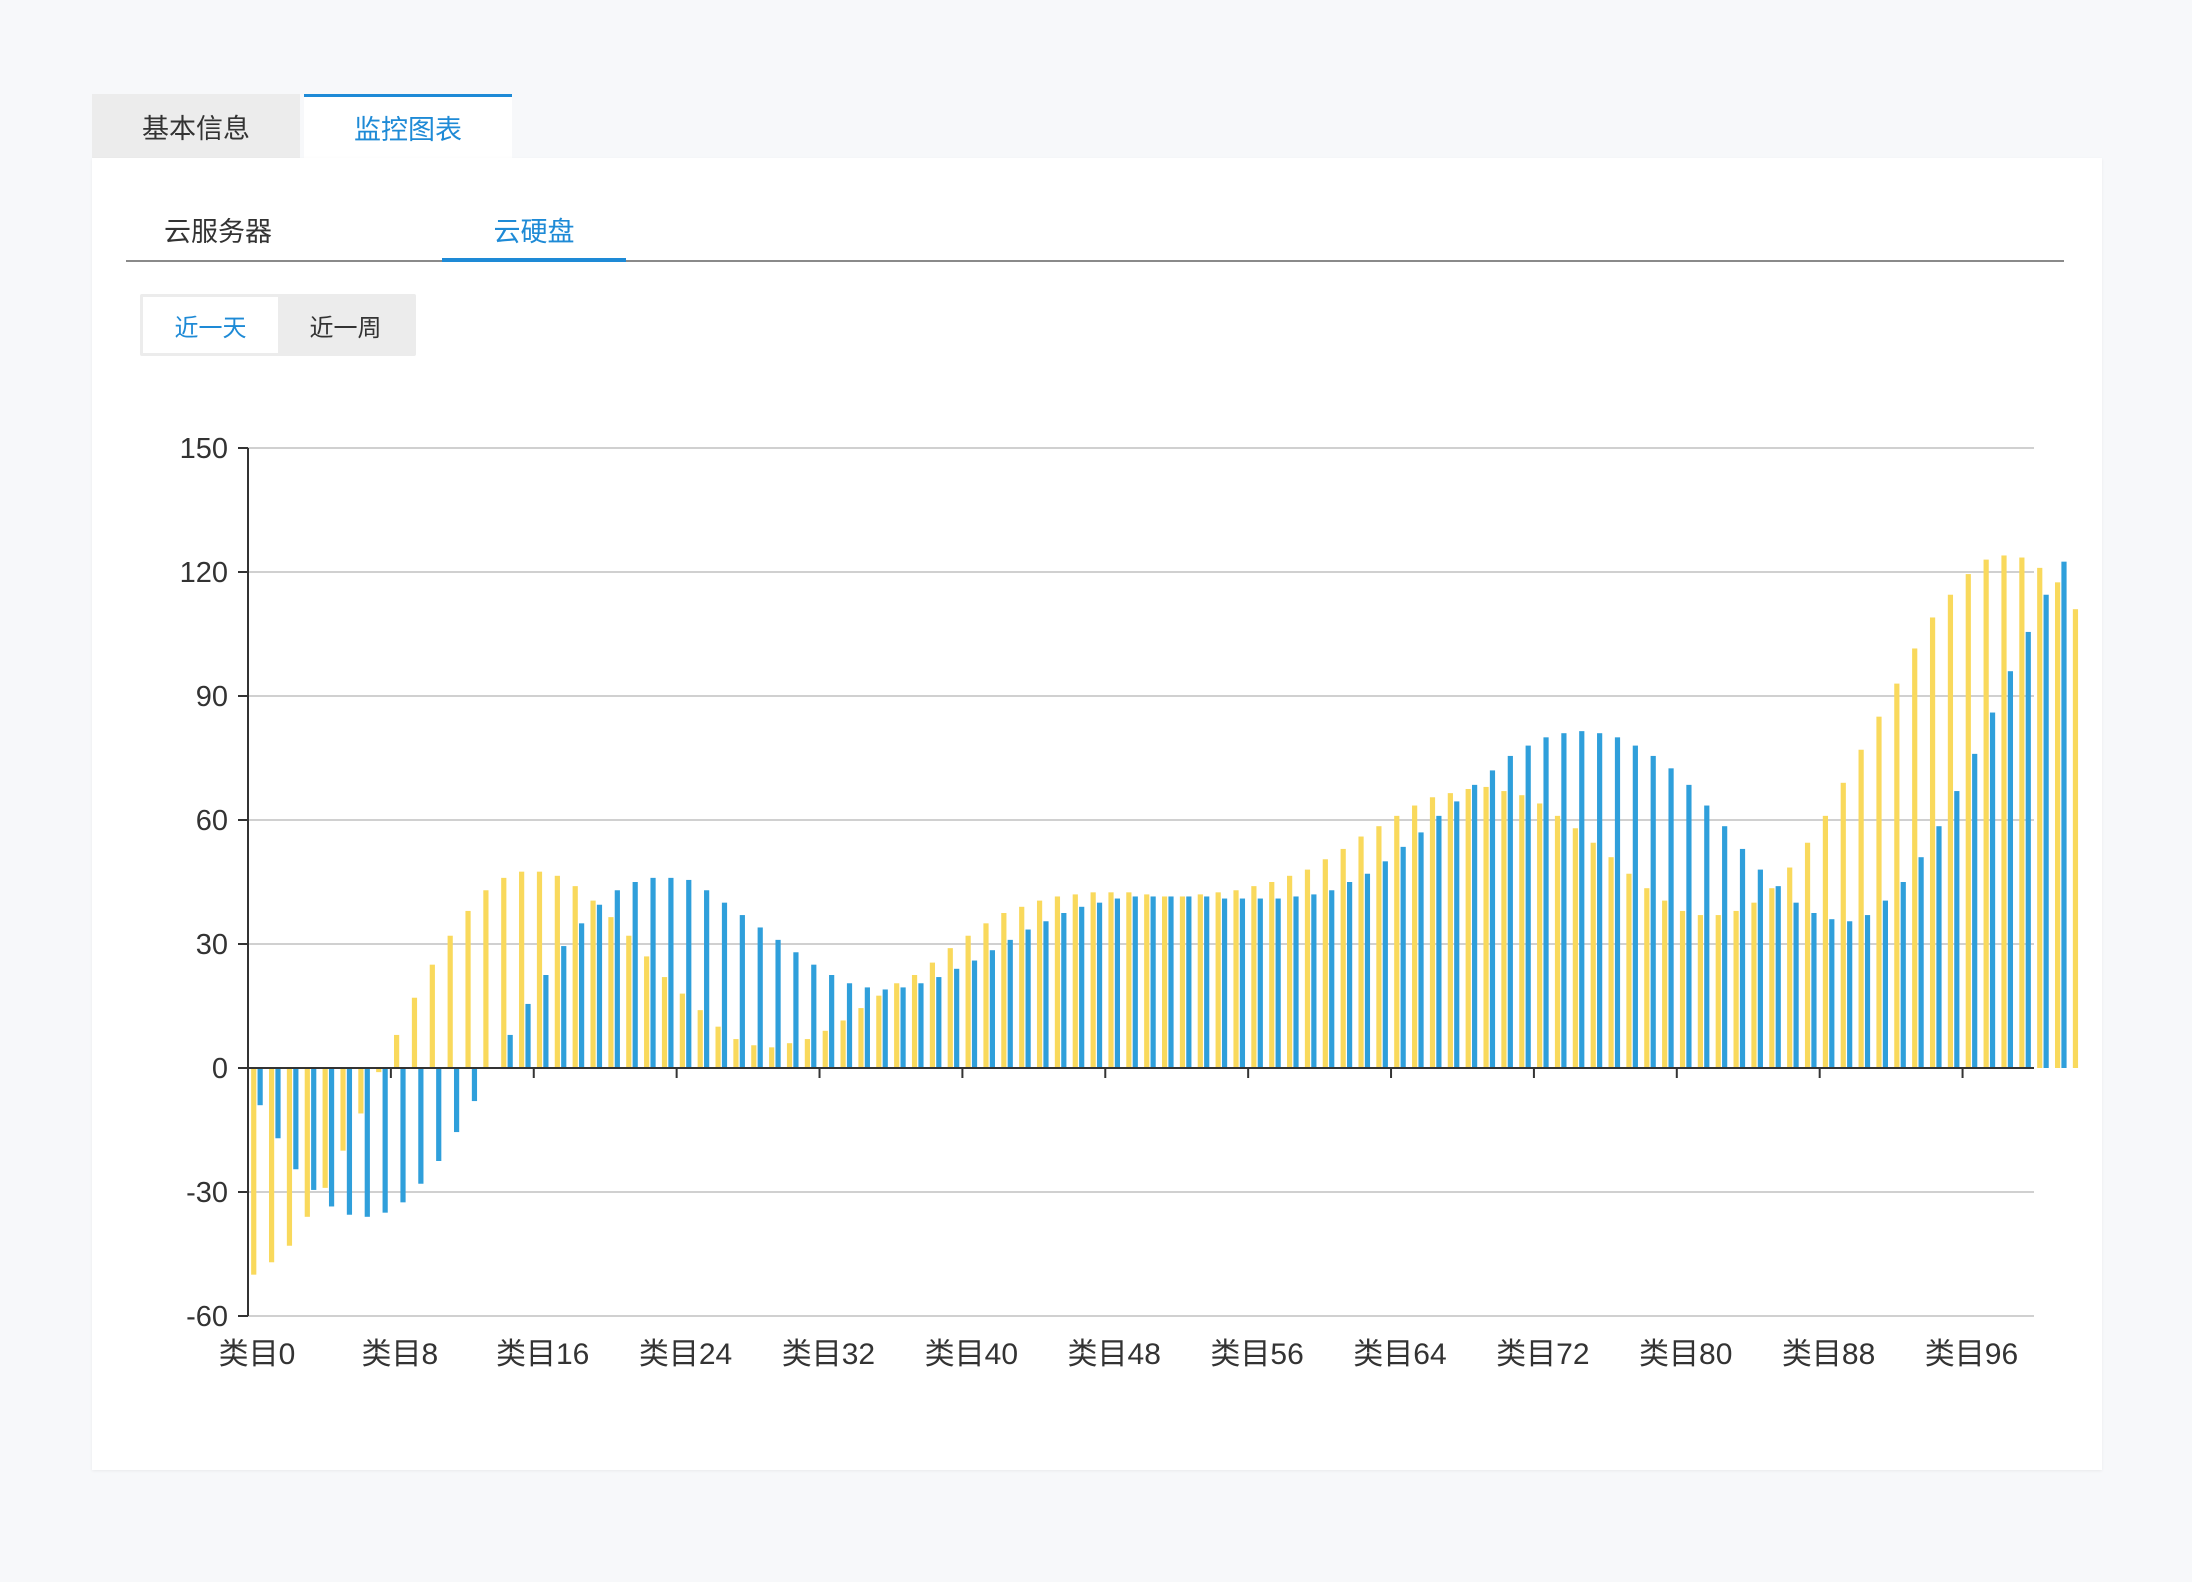 The width and height of the screenshot is (2192, 1582). I want to click on subtab-cloud-disk: 云硬盘, so click(534, 230).